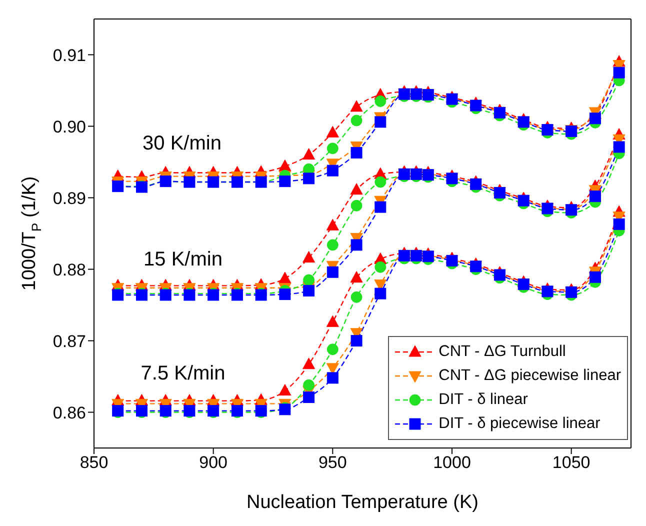  What do you see at coordinates (483, 400) in the screenshot?
I see `legend-label: DIT - δ linear` at bounding box center [483, 400].